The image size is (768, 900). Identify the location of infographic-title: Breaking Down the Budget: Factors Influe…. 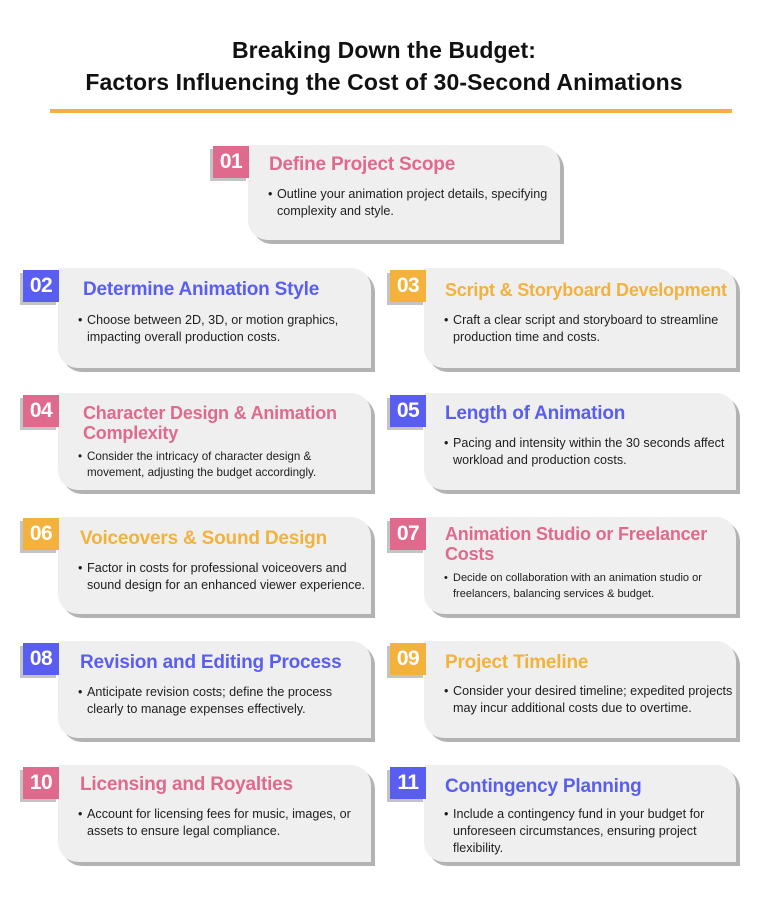
(384, 66).